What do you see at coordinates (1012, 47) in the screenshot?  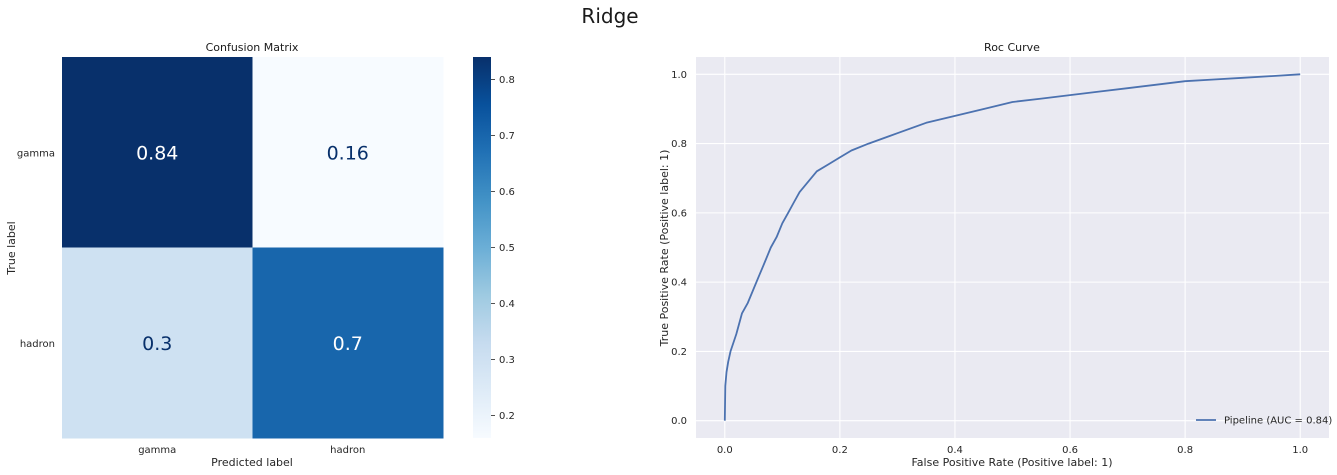 I see `roc-curve-title: Roc Curve` at bounding box center [1012, 47].